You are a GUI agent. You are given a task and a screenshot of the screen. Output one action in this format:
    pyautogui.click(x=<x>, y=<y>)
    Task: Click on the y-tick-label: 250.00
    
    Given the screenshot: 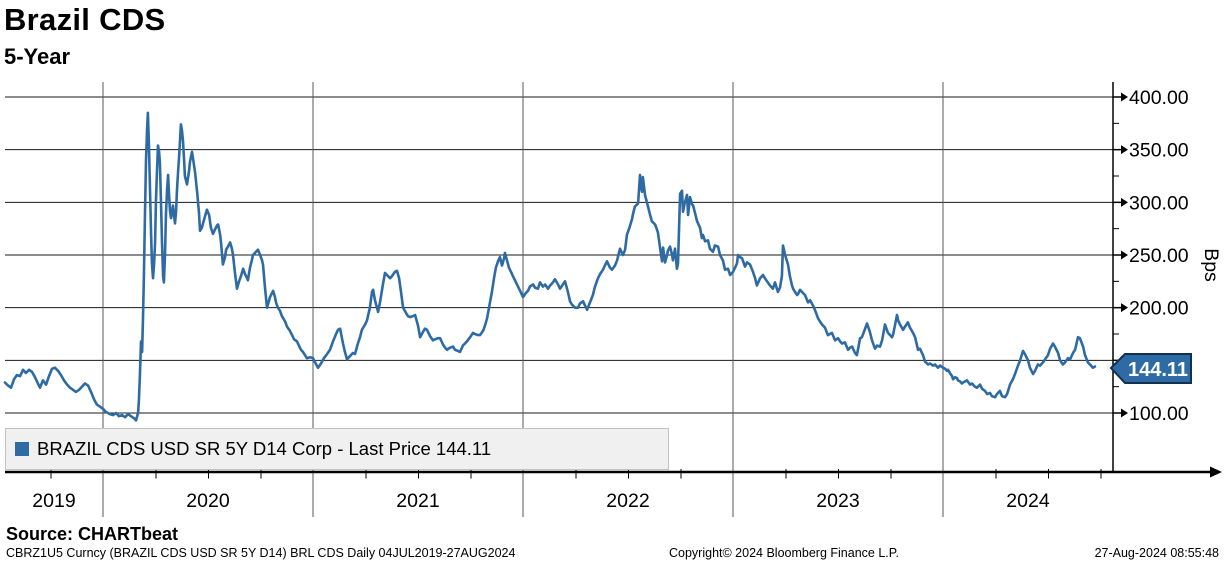 What is the action you would take?
    pyautogui.click(x=1159, y=256)
    